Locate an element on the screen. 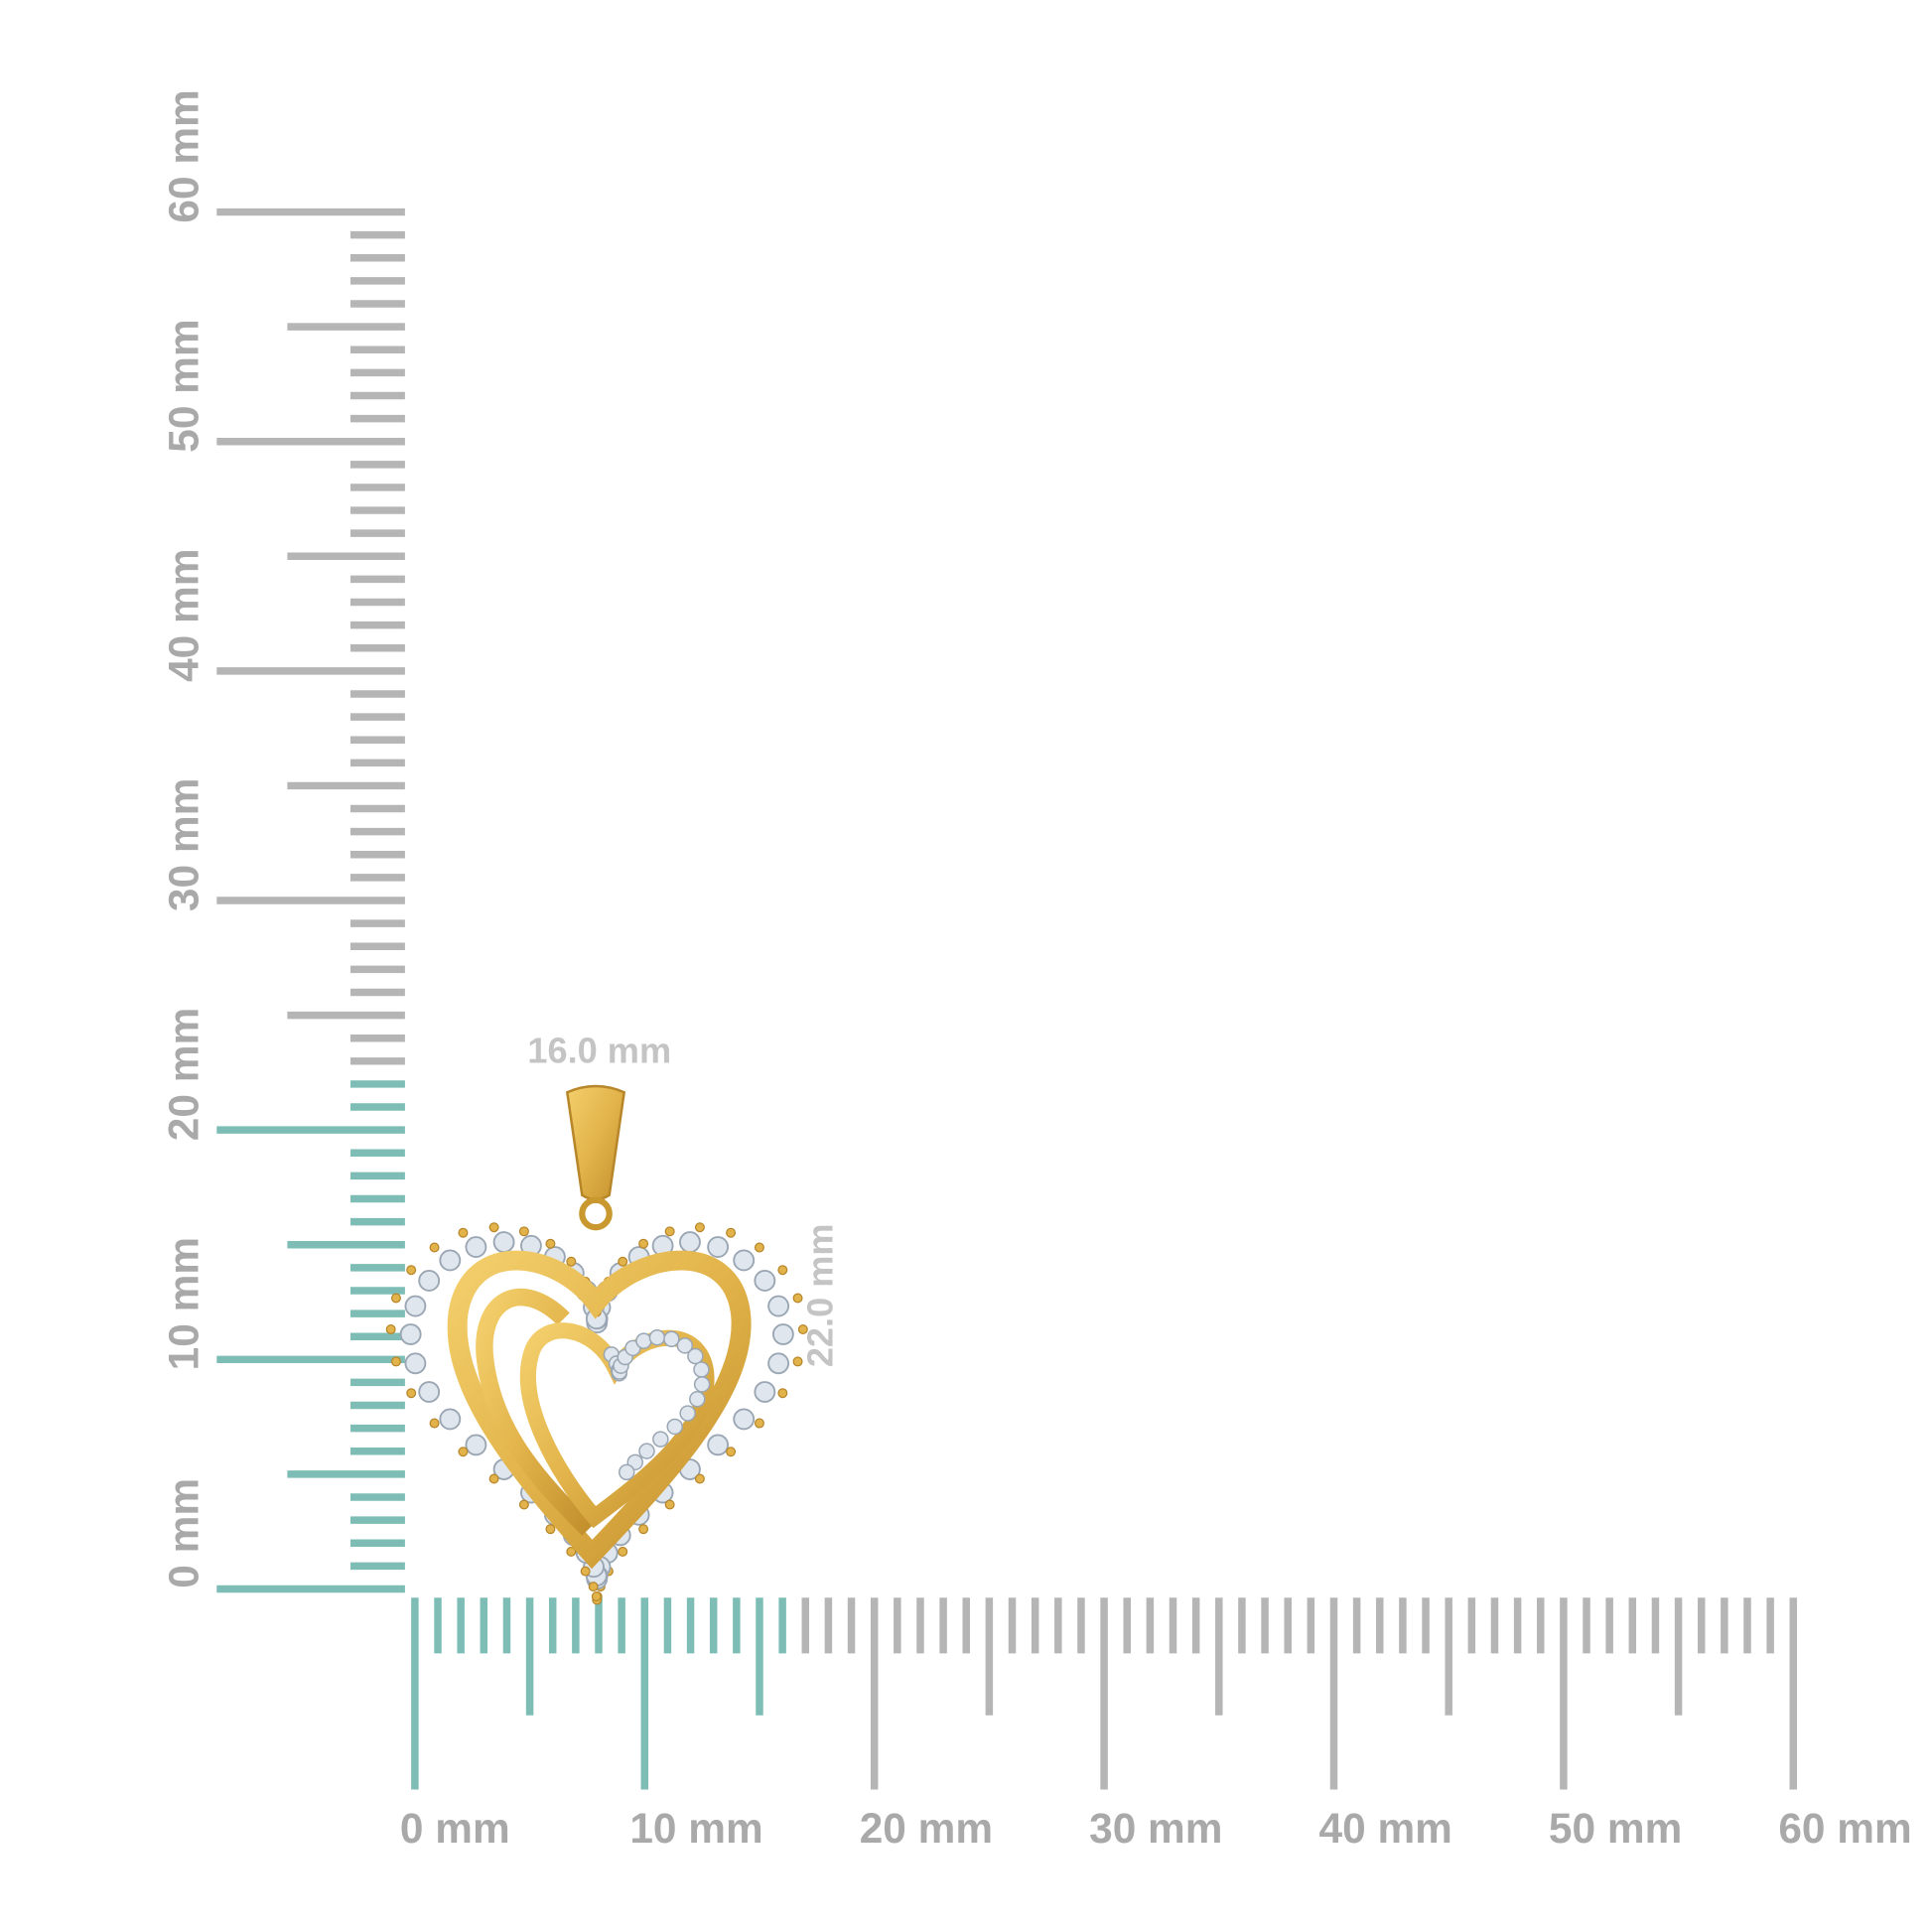 Image resolution: width=1932 pixels, height=1932 pixels. horizontal-ruler-label: 20 mm is located at coordinates (926, 1828).